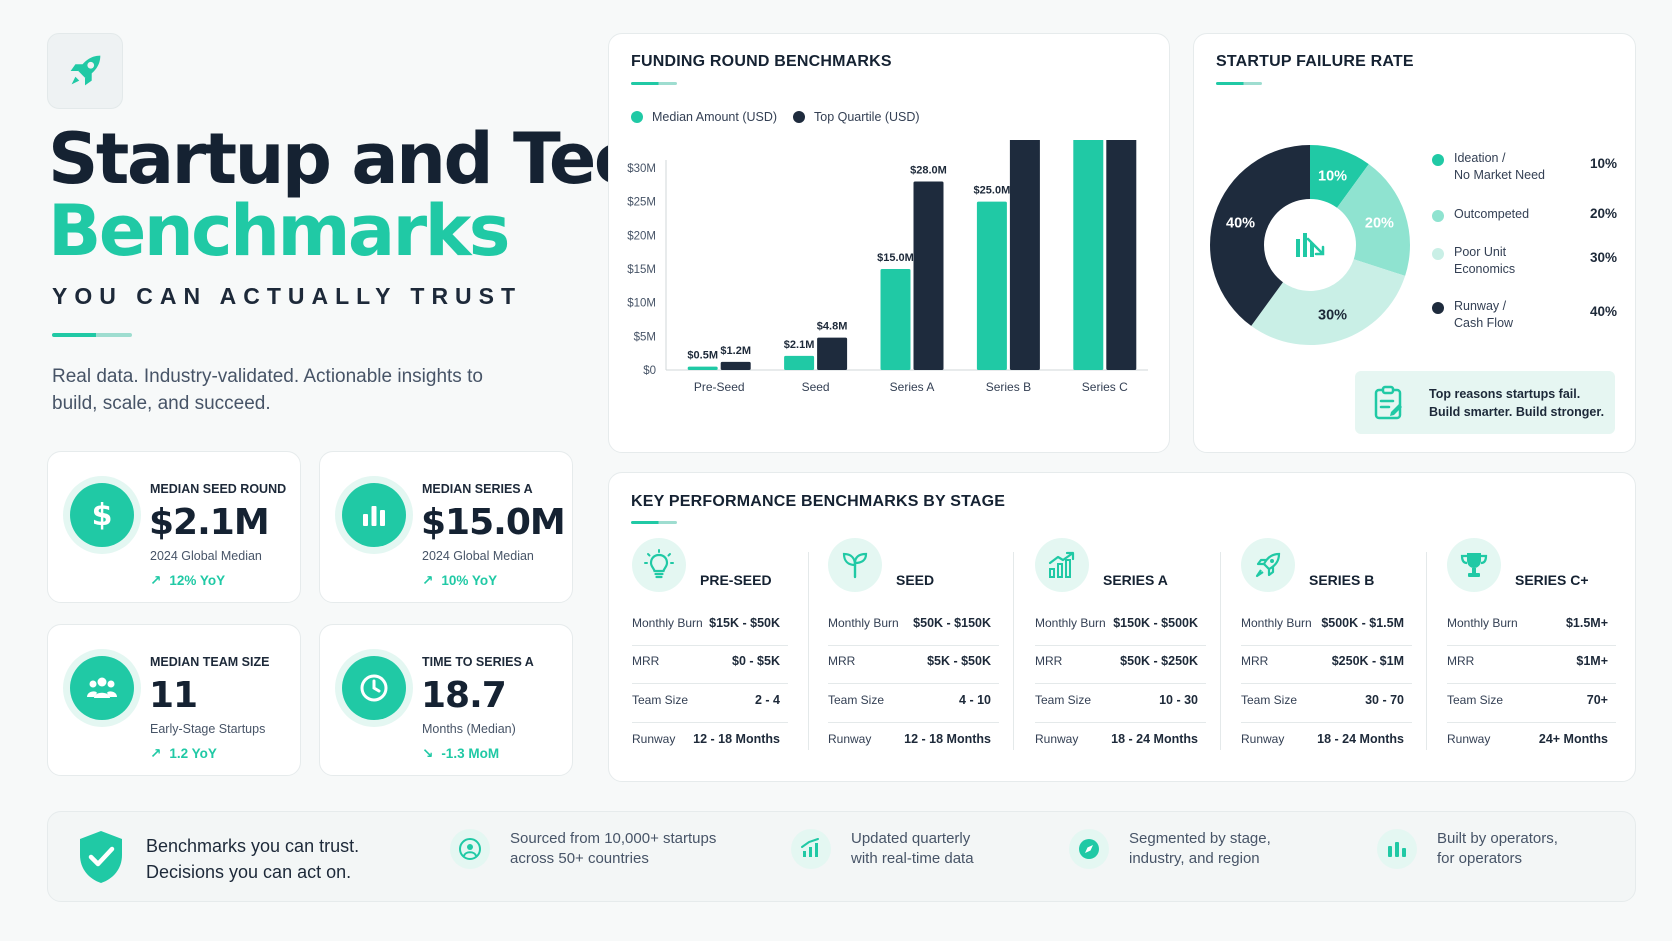 Image resolution: width=1672 pixels, height=941 pixels. Describe the element at coordinates (101, 857) in the screenshot. I see `shield-check-icon` at that location.